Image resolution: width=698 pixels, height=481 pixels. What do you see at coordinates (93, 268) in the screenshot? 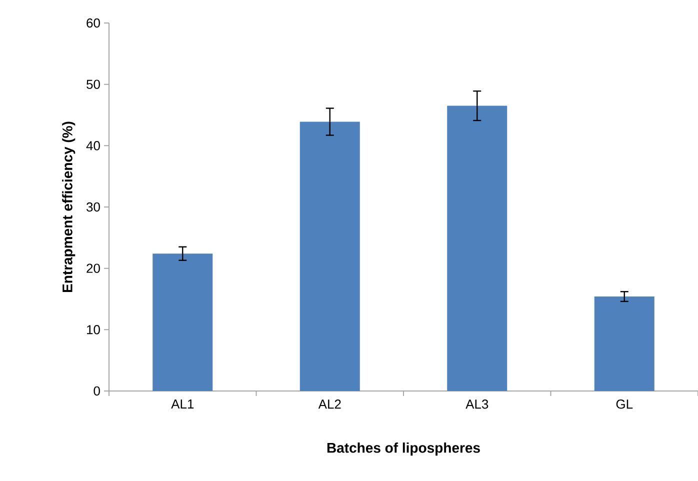
I see `y-tick-label: 20` at bounding box center [93, 268].